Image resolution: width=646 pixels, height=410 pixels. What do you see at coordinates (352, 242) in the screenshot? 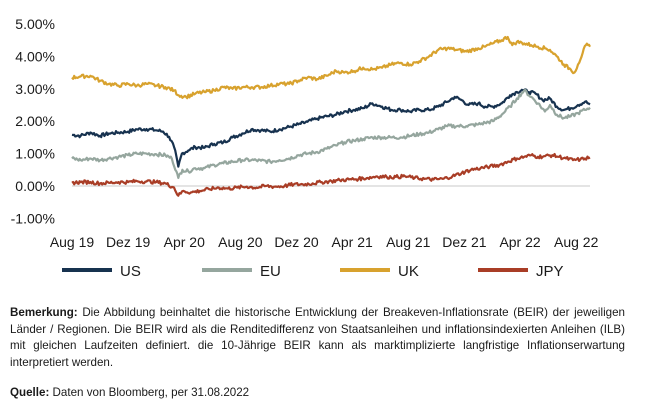
I see `x-tick-label: Apr 21` at bounding box center [352, 242].